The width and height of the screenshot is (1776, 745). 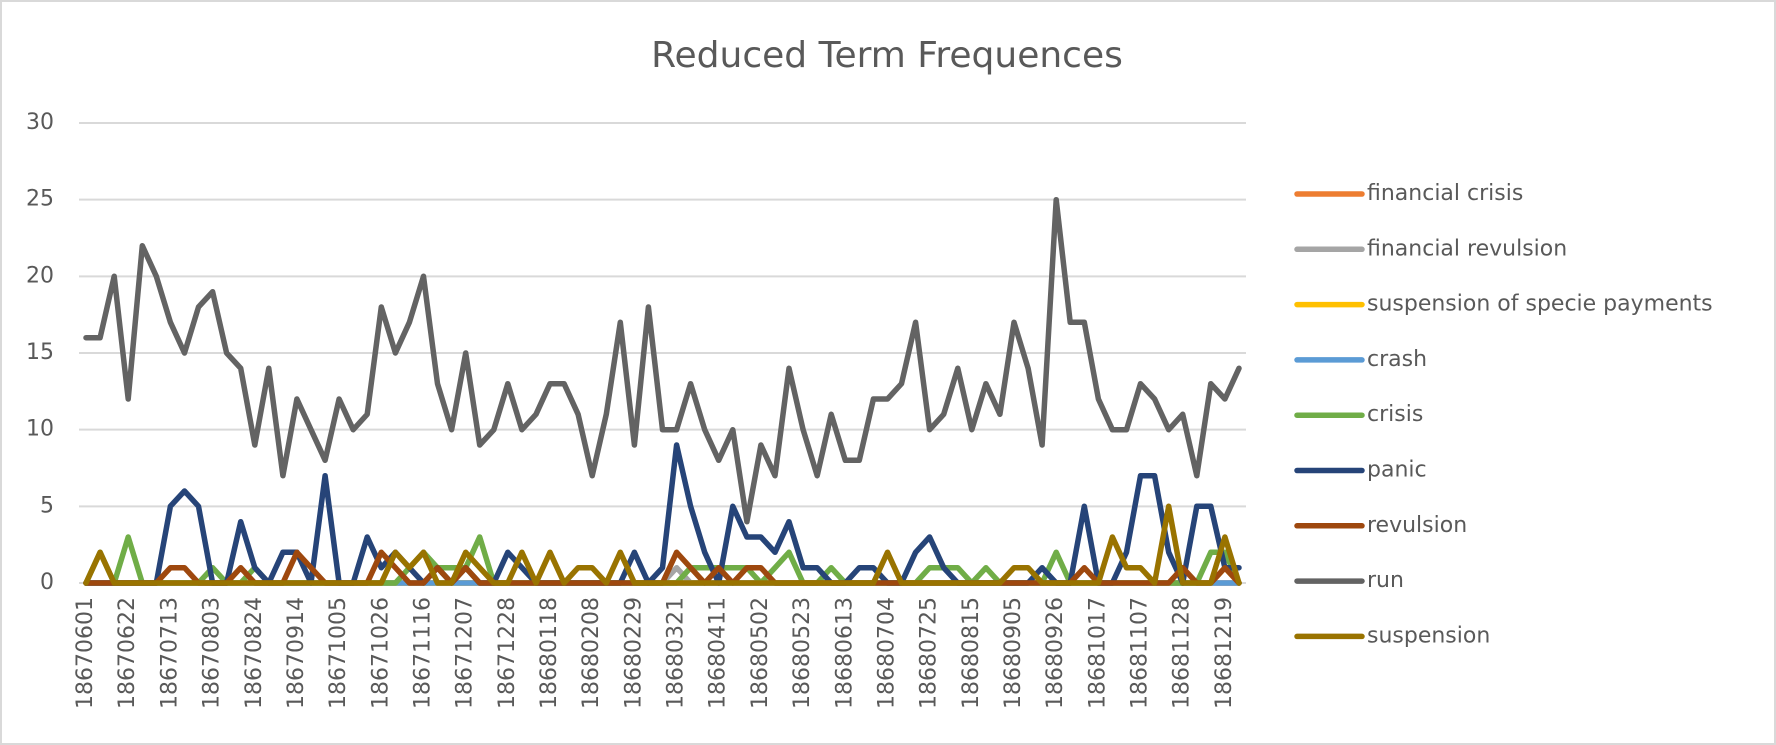 I want to click on x-tick-label: 18680321, so click(x=676, y=653).